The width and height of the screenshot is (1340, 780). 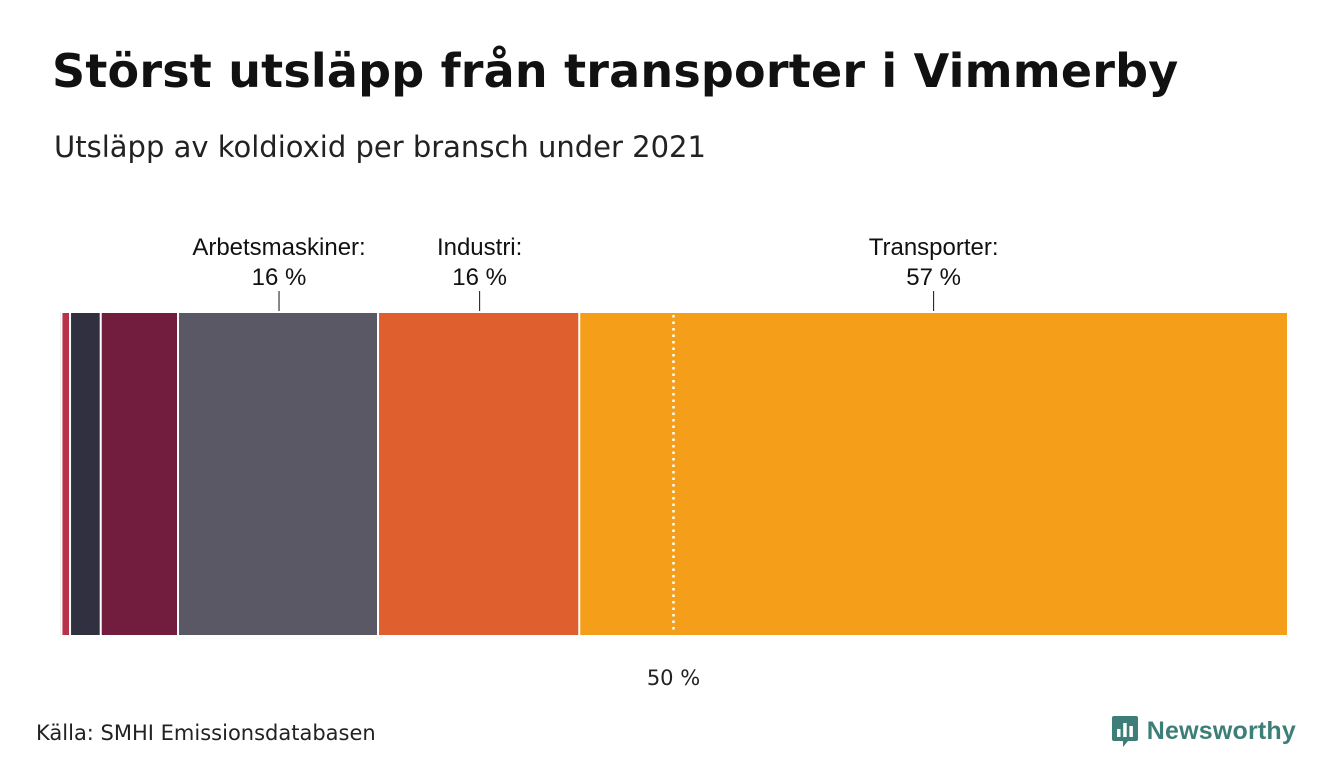 What do you see at coordinates (479, 277) in the screenshot?
I see `value-label-industri: 16 %` at bounding box center [479, 277].